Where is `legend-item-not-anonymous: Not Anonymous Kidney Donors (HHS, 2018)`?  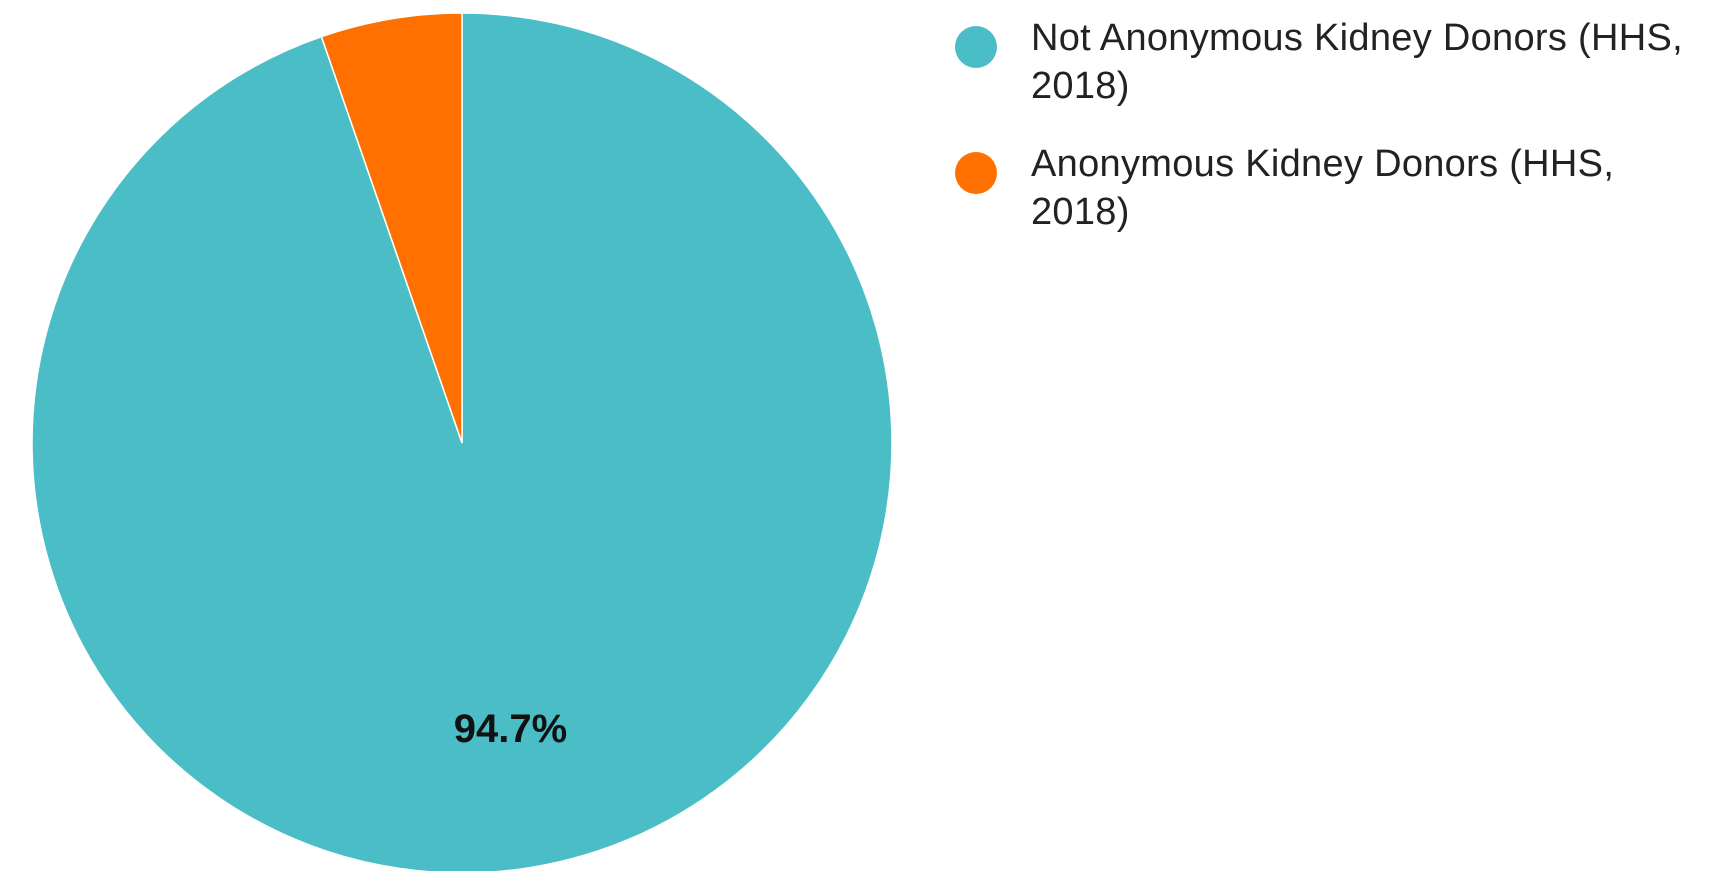
legend-item-not-anonymous: Not Anonymous Kidney Donors (HHS, 2018) is located at coordinates (1335, 62).